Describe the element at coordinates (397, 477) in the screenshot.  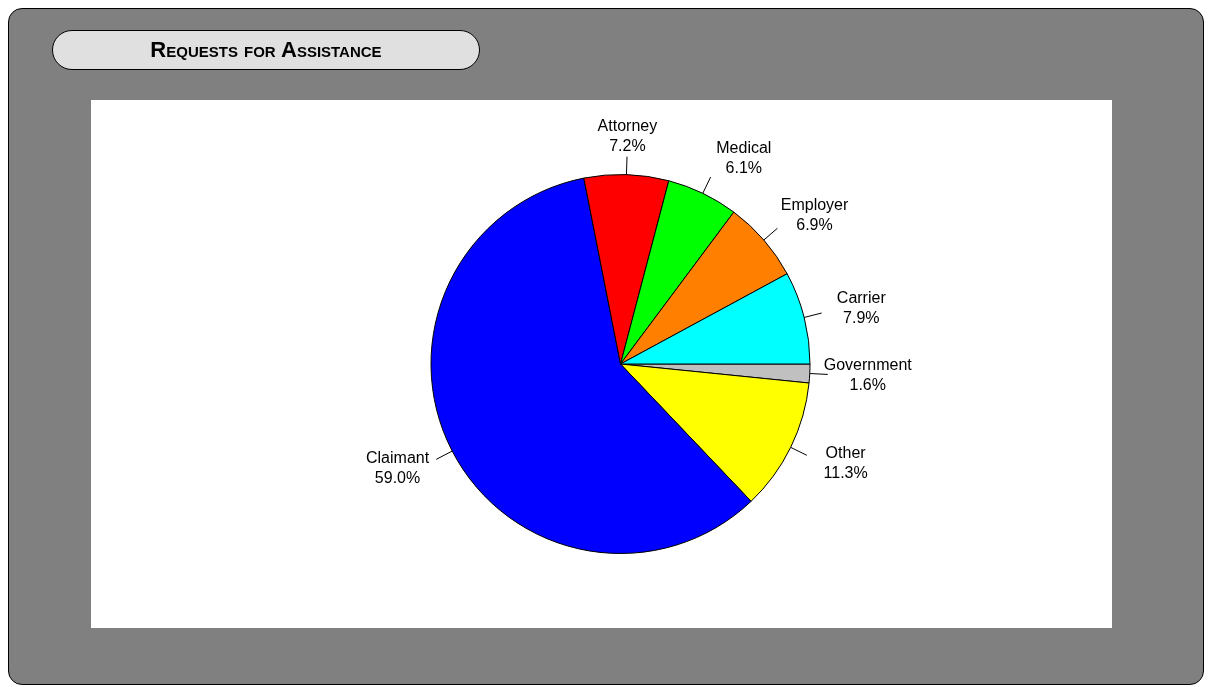
I see `data-label: 59.0%` at that location.